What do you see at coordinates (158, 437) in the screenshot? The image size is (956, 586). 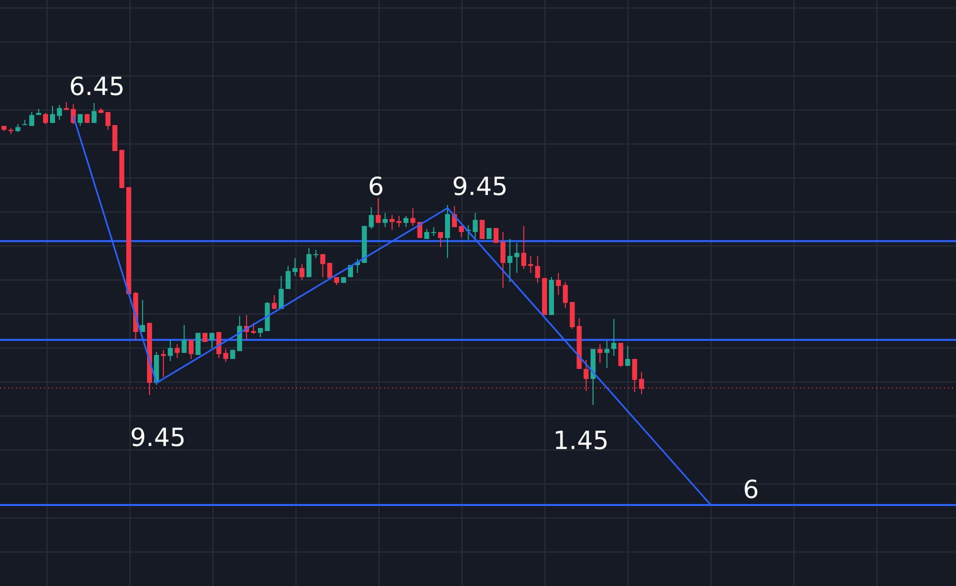 I see `text: 9.45` at bounding box center [158, 437].